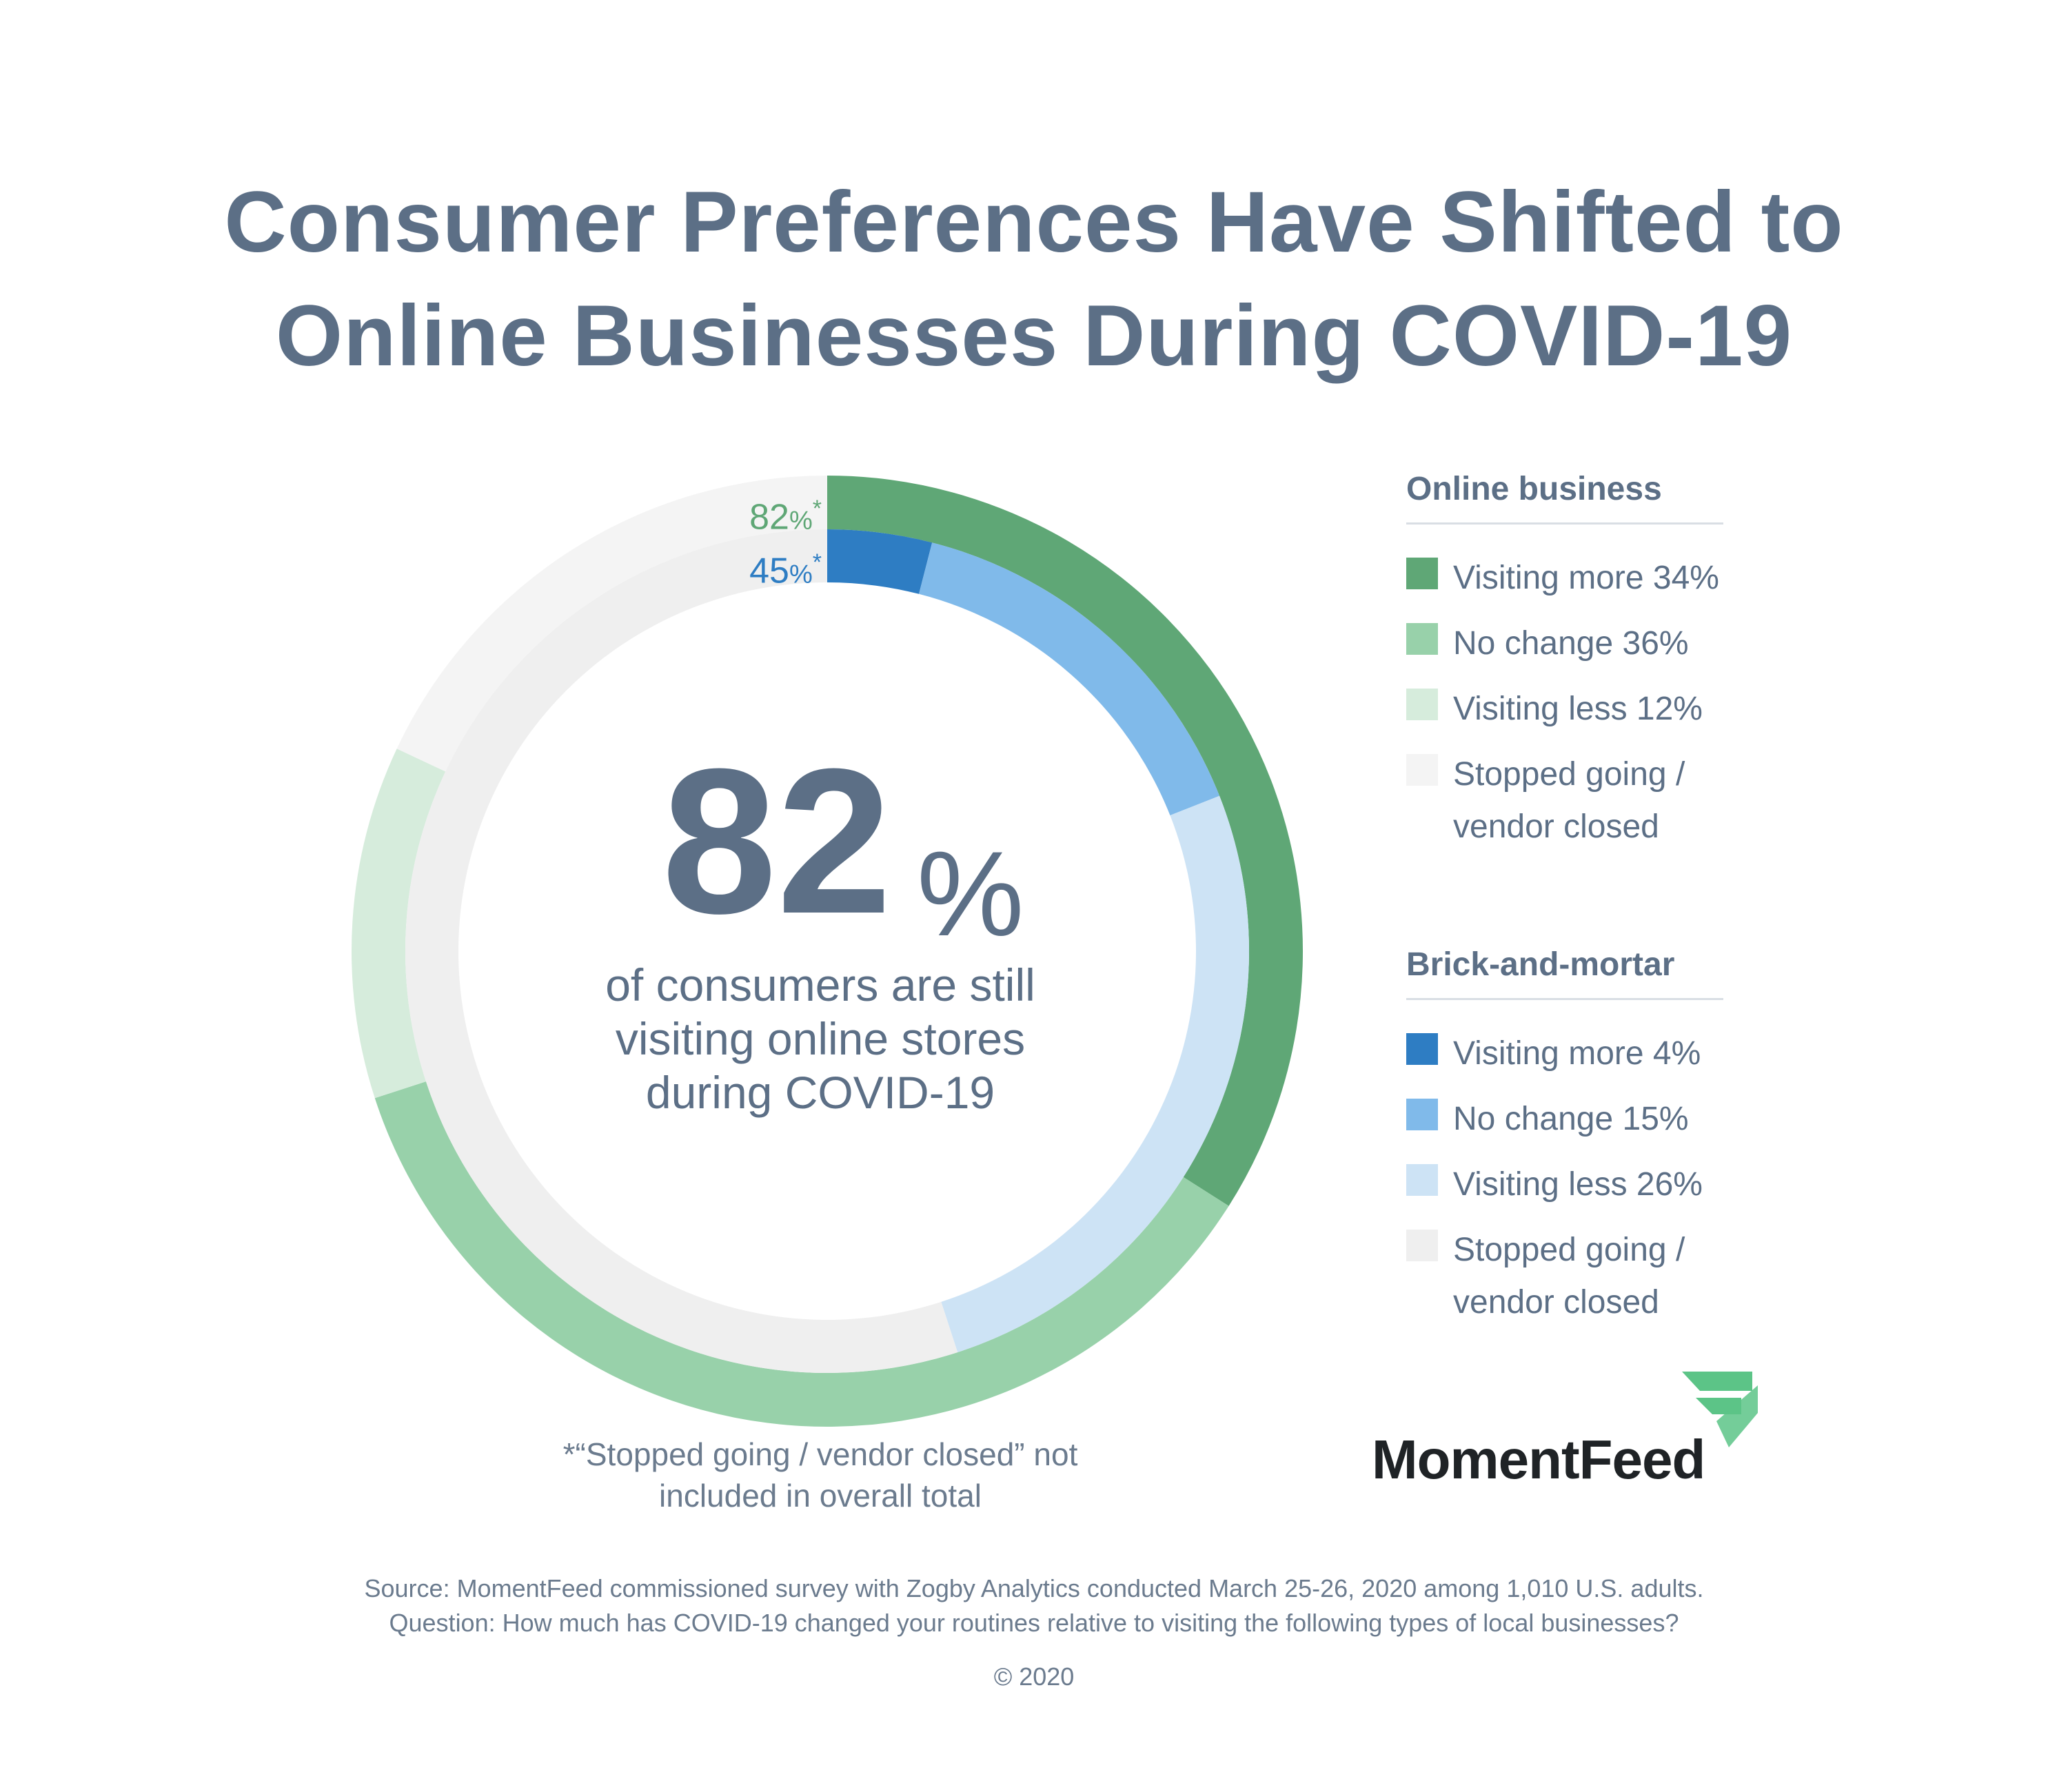 This screenshot has width=2068, height=1792. Describe the element at coordinates (817, 509) in the screenshot. I see `online-total-asterisk: *` at that location.